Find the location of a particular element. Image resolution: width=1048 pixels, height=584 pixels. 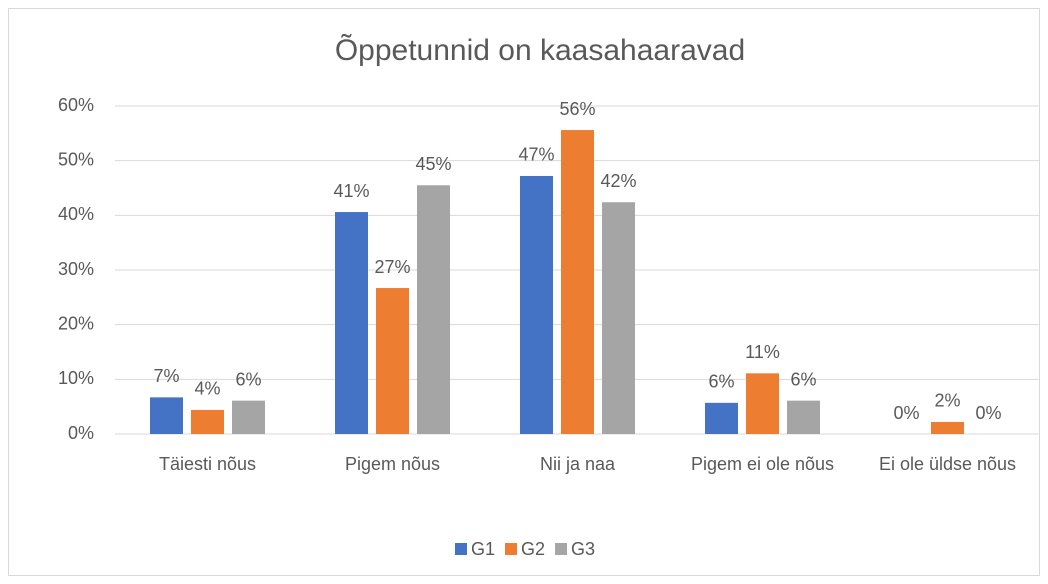

data-label: 4% is located at coordinates (207, 389).